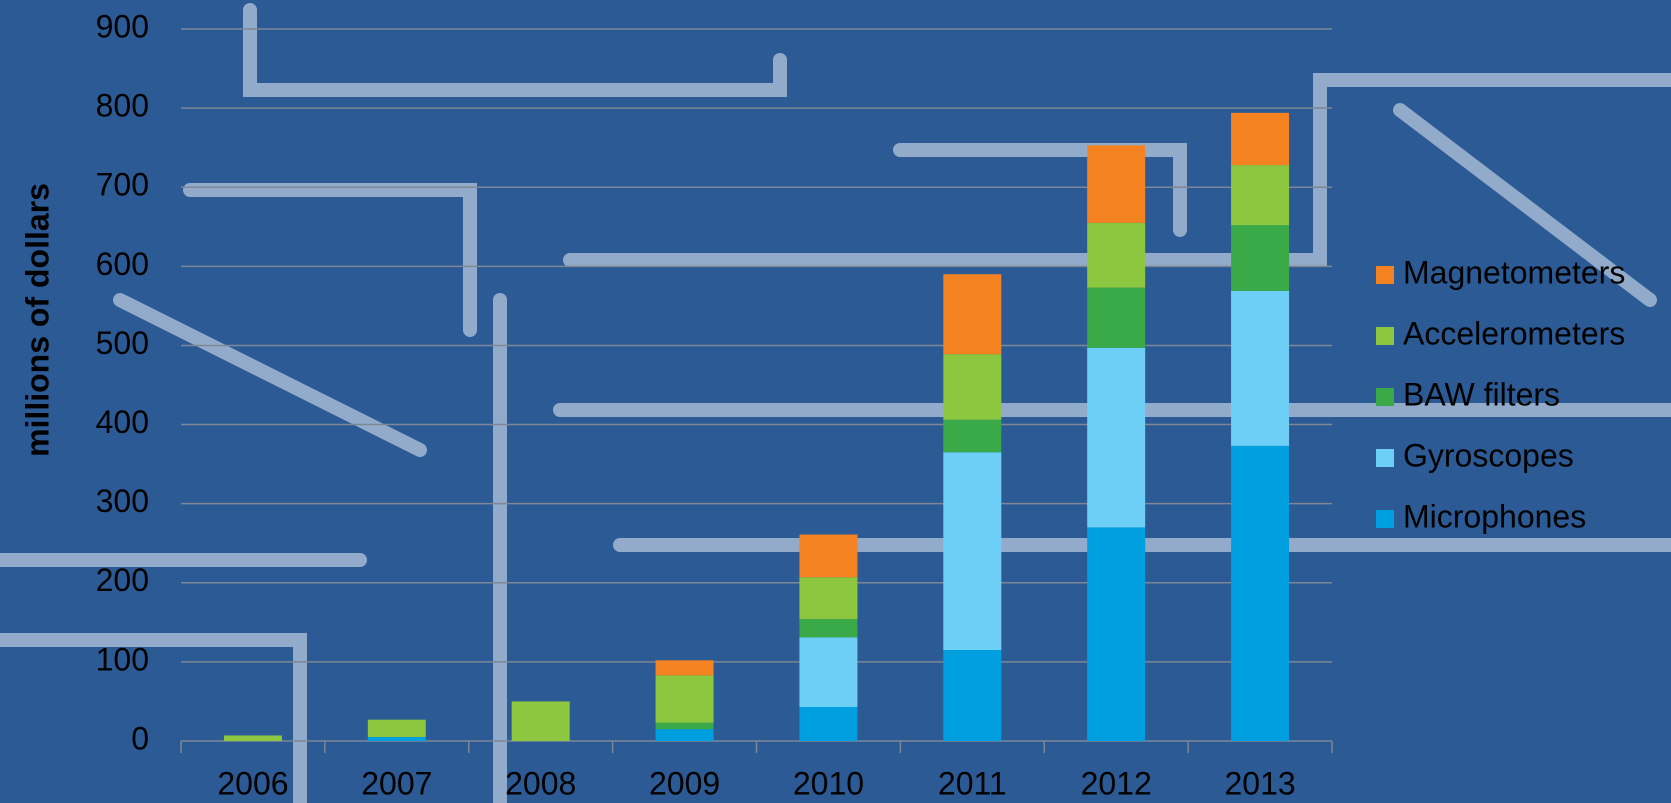 The height and width of the screenshot is (803, 1671). I want to click on legend-label: Magnetometers, so click(1514, 272).